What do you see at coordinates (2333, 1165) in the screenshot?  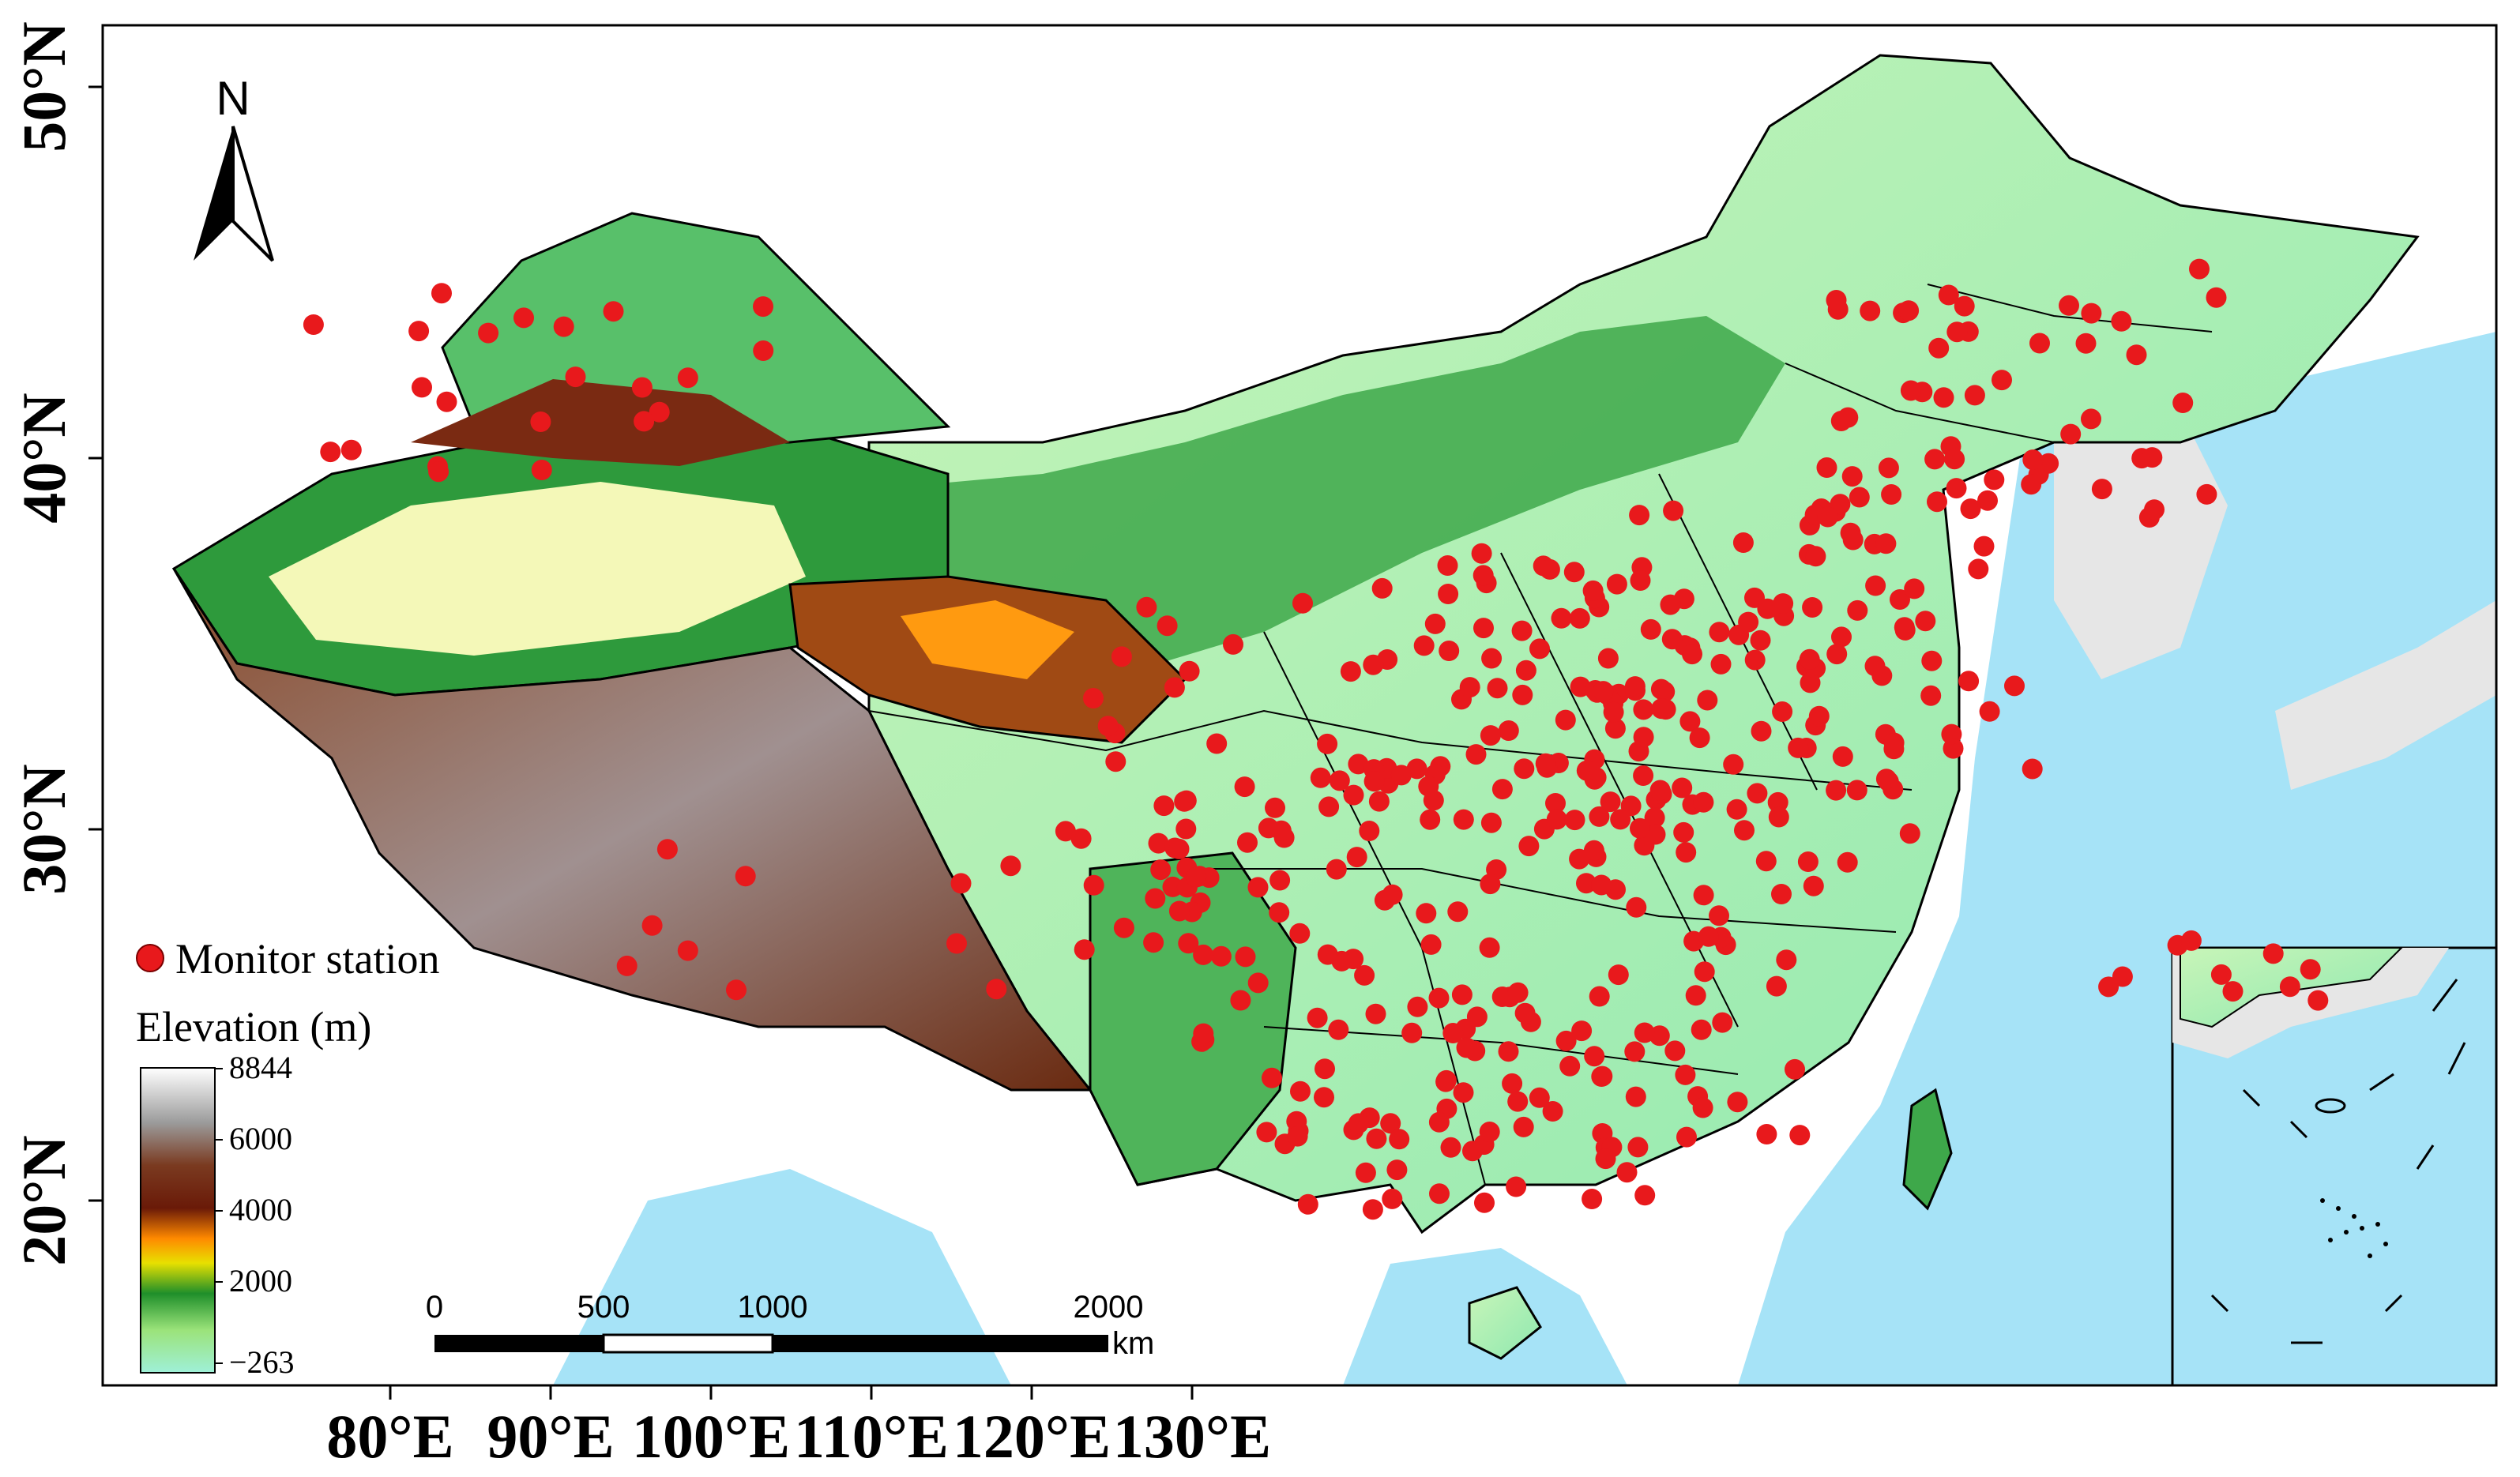 I see `inset-south-china-sea` at bounding box center [2333, 1165].